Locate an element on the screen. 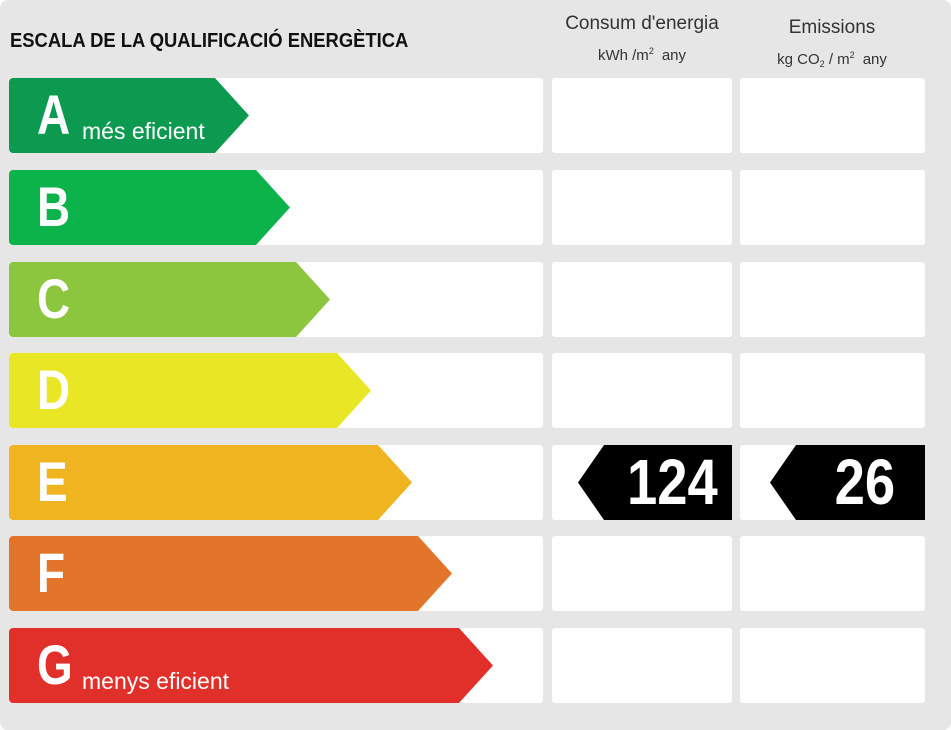 The image size is (951, 730). energy-column-heading: Consum d'energia is located at coordinates (642, 23).